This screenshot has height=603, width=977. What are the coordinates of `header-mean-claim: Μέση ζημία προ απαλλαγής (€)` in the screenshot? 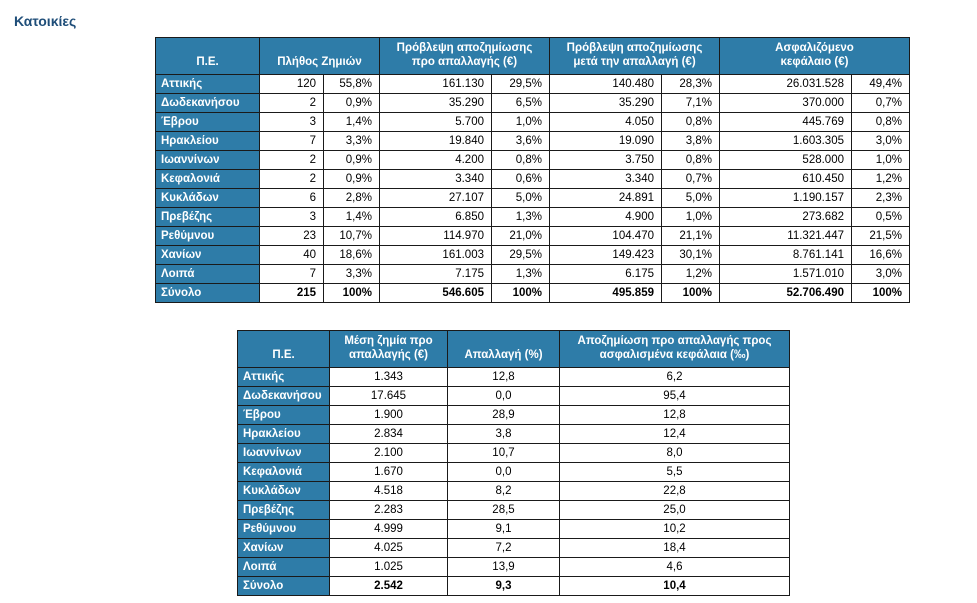 It's located at (388, 349).